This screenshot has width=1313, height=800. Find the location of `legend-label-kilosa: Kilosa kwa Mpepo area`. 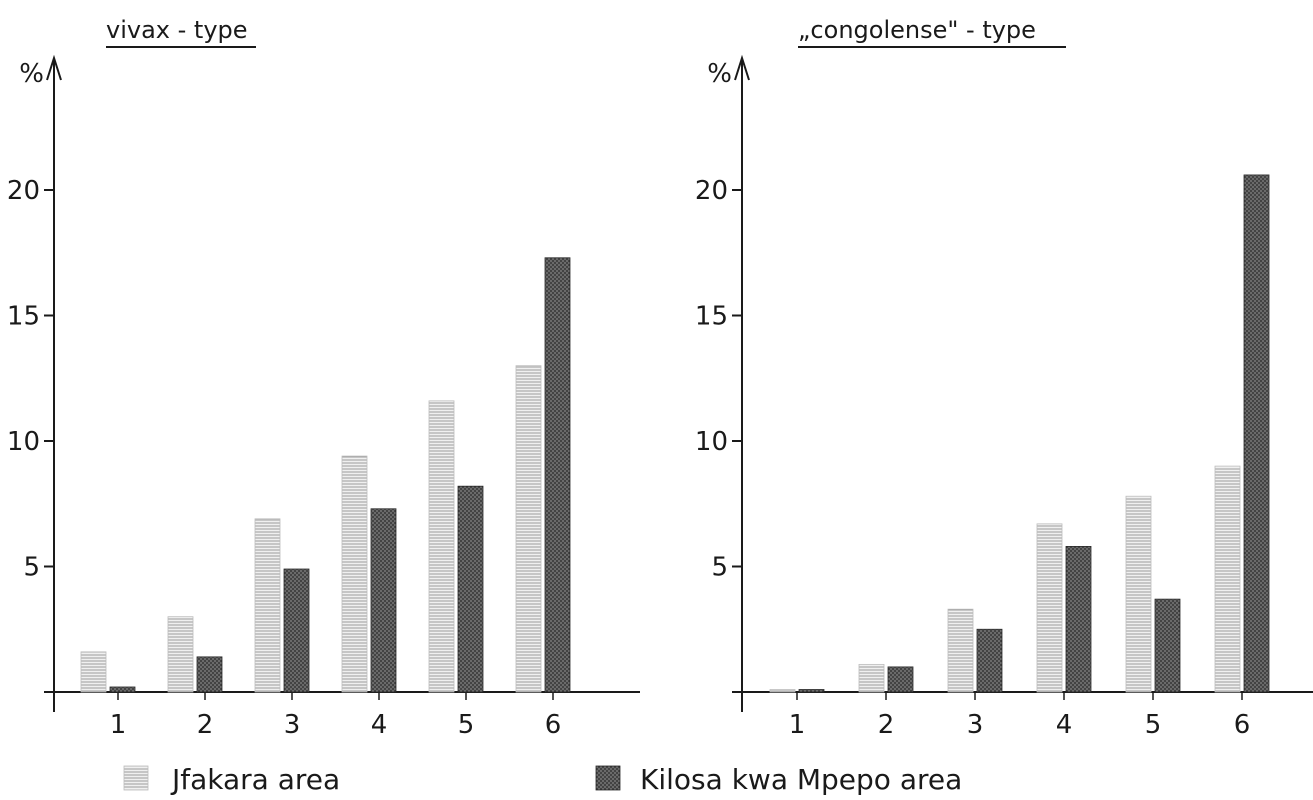

legend-label-kilosa: Kilosa kwa Mpepo area is located at coordinates (801, 779).